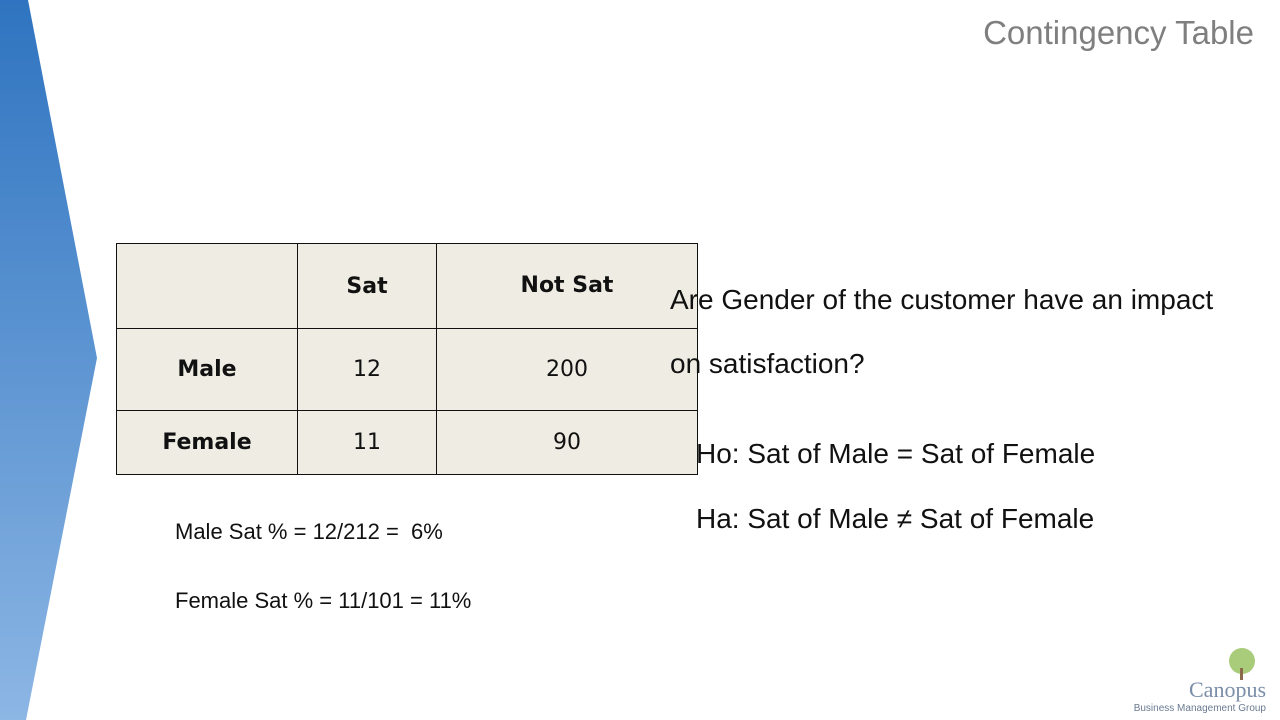 The image size is (1280, 720). Describe the element at coordinates (207, 286) in the screenshot. I see `corner-cell` at that location.